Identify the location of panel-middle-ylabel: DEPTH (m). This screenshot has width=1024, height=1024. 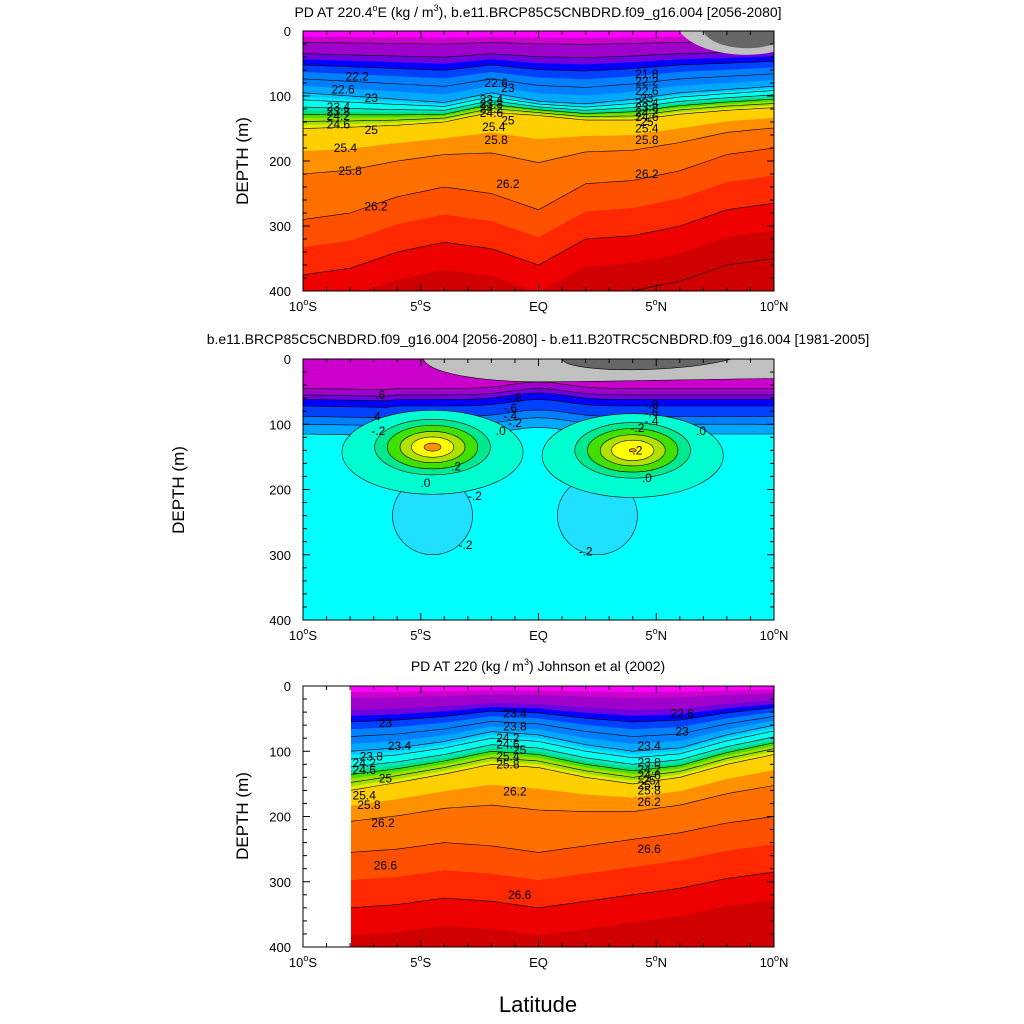
(178, 490).